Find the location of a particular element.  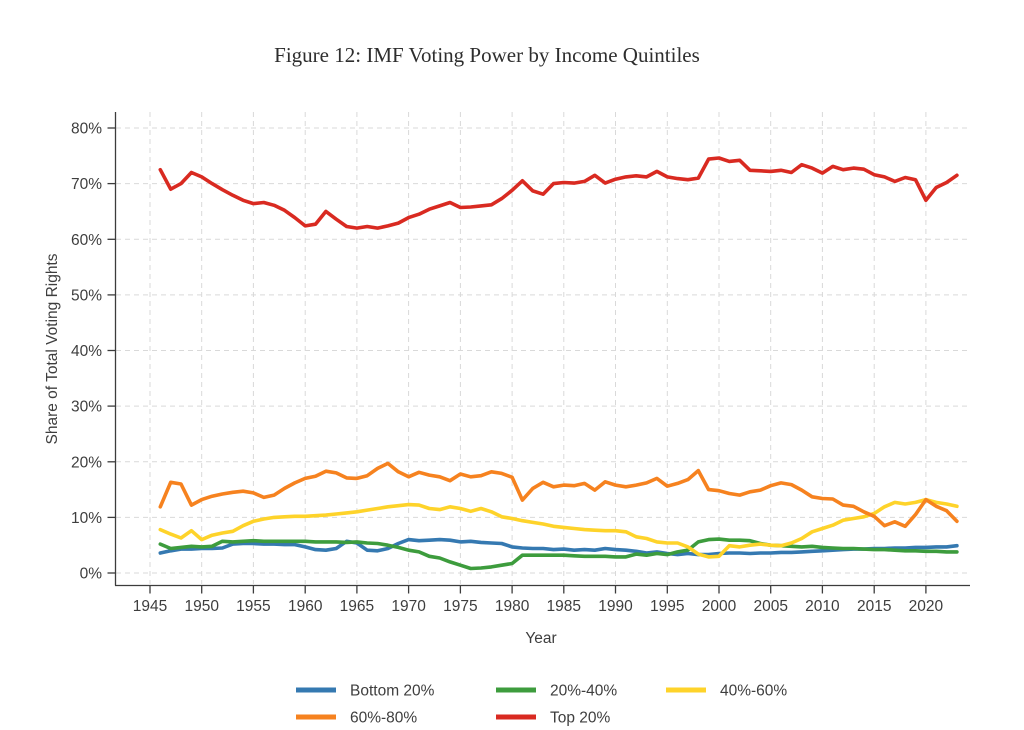

x-axis-title: Year is located at coordinates (540, 638).